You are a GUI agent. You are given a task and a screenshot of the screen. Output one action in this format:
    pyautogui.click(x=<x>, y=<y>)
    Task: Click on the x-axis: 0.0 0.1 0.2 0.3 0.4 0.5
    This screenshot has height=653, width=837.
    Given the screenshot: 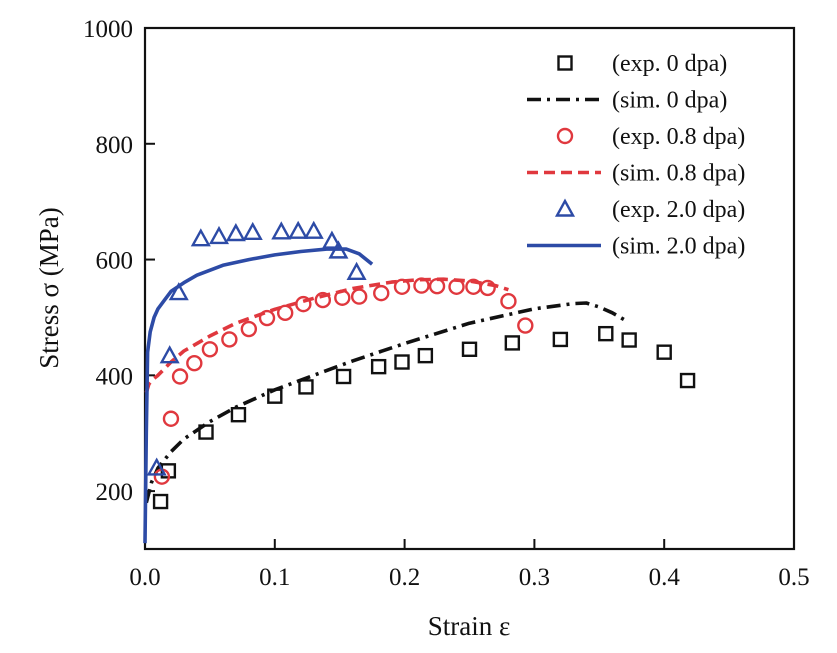 What is the action you would take?
    pyautogui.click(x=469, y=565)
    